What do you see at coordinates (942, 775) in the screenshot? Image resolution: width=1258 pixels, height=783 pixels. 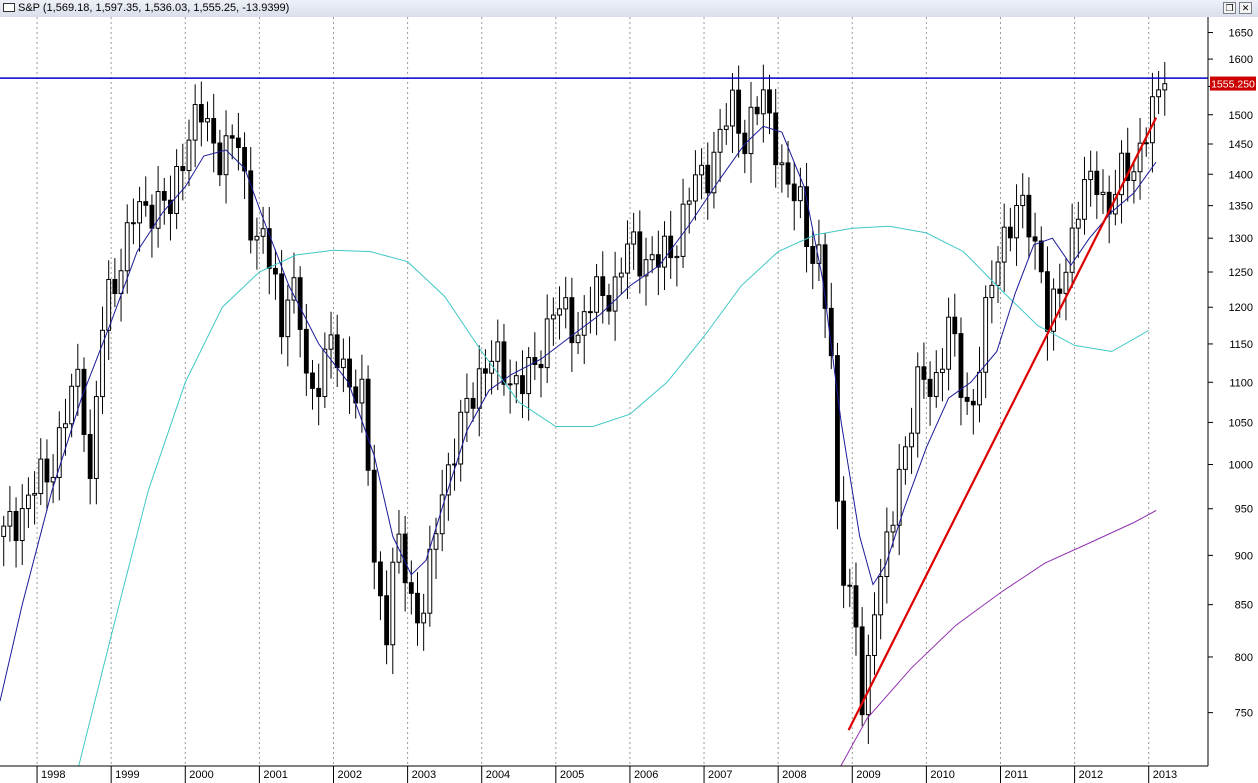 I see `date-label: 2010` at bounding box center [942, 775].